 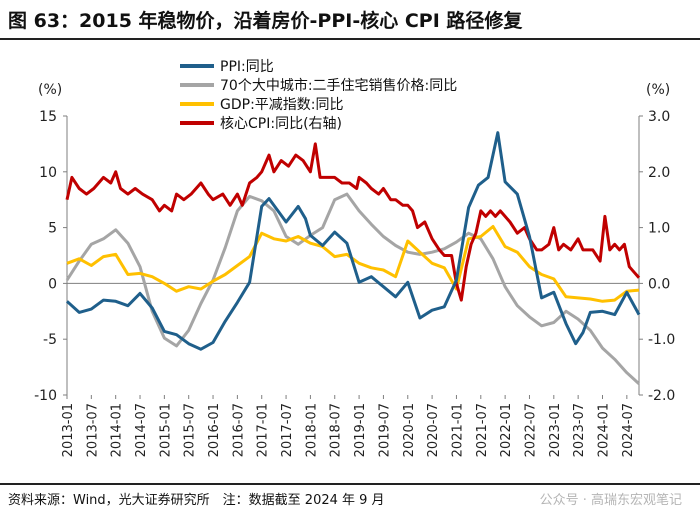 What do you see at coordinates (287, 430) in the screenshot?
I see `x-tick-label: 2017-07` at bounding box center [287, 430].